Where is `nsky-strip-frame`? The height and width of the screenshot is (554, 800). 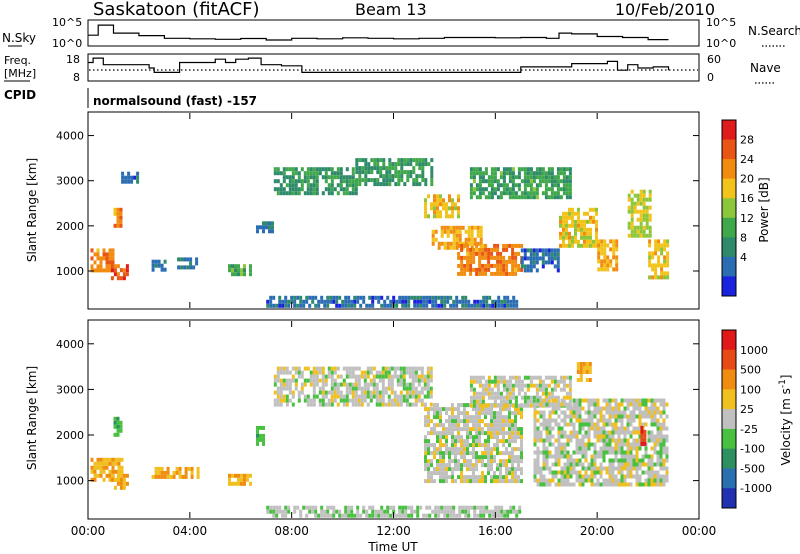
nsky-strip-frame is located at coordinates (393, 33).